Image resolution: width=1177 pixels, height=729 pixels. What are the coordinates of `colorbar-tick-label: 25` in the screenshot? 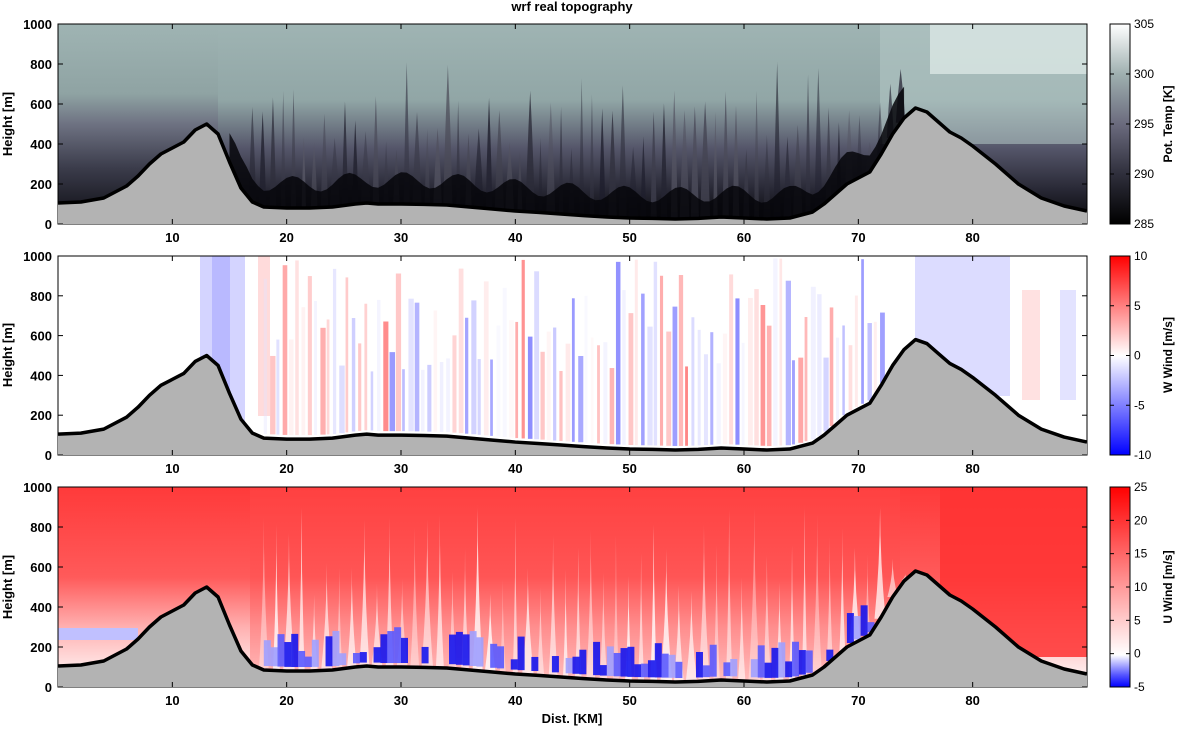 It's located at (1141, 487).